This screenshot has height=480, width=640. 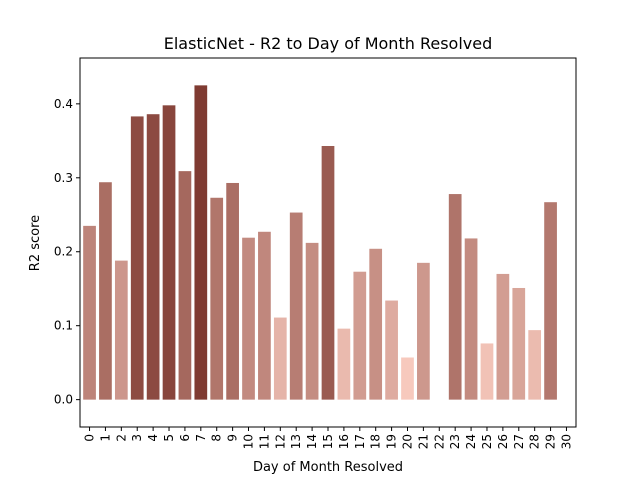 I want to click on x-tick-label: 8, so click(x=217, y=438).